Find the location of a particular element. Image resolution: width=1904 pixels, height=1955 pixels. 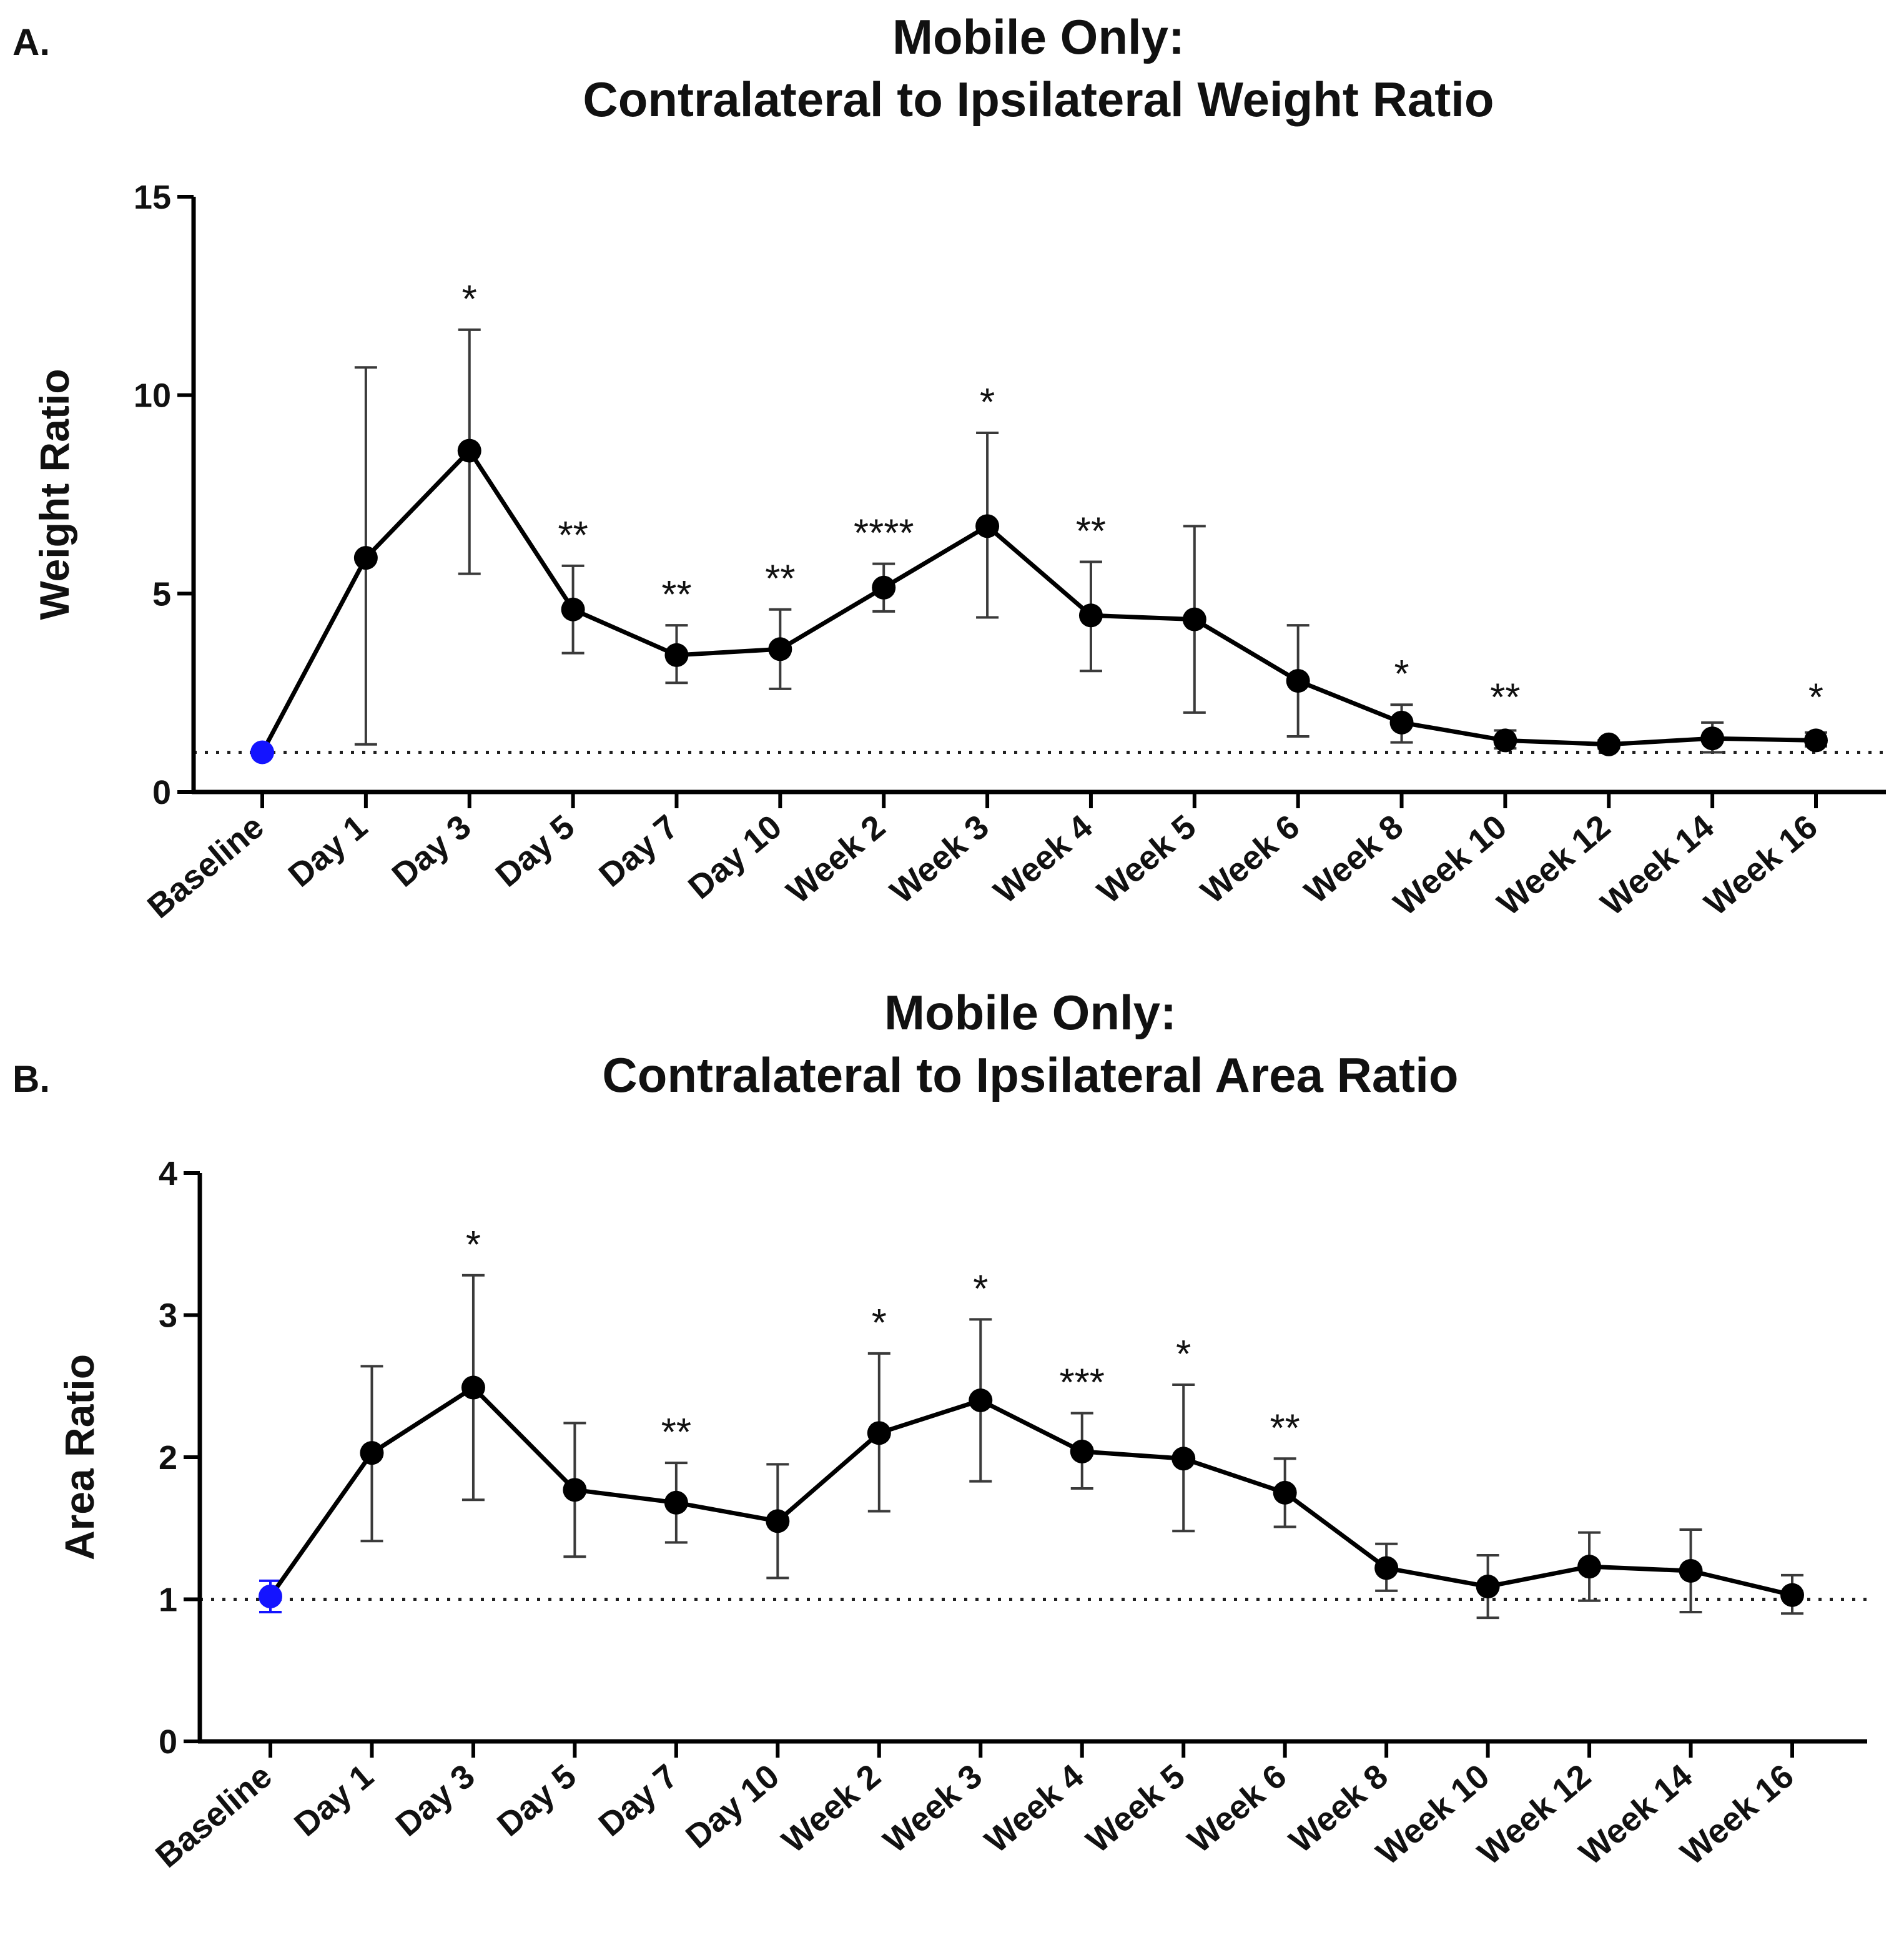

y-tick-label: 5 is located at coordinates (161, 594).